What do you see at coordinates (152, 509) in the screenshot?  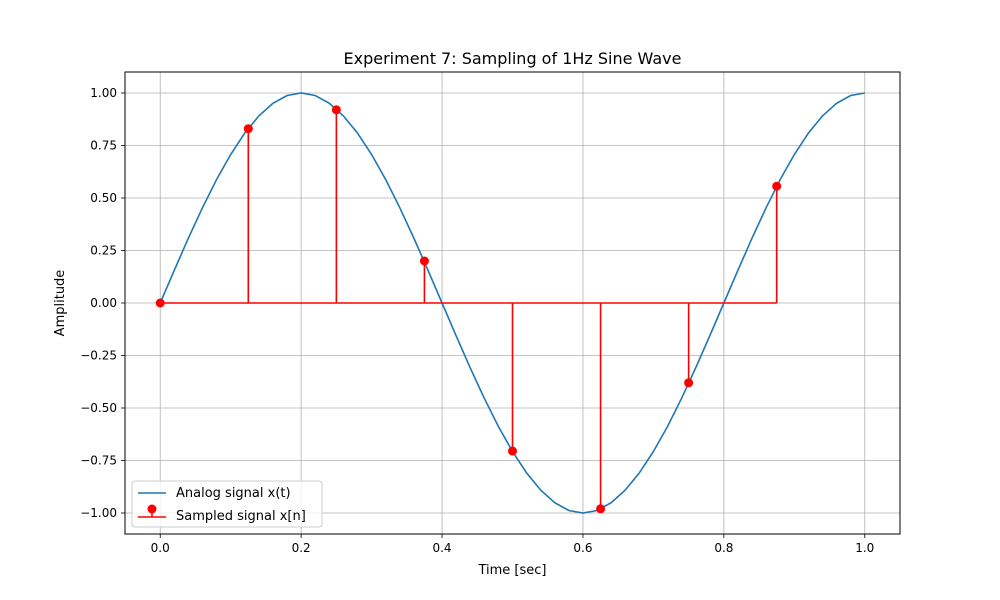 I see `legend-sampled-marker` at bounding box center [152, 509].